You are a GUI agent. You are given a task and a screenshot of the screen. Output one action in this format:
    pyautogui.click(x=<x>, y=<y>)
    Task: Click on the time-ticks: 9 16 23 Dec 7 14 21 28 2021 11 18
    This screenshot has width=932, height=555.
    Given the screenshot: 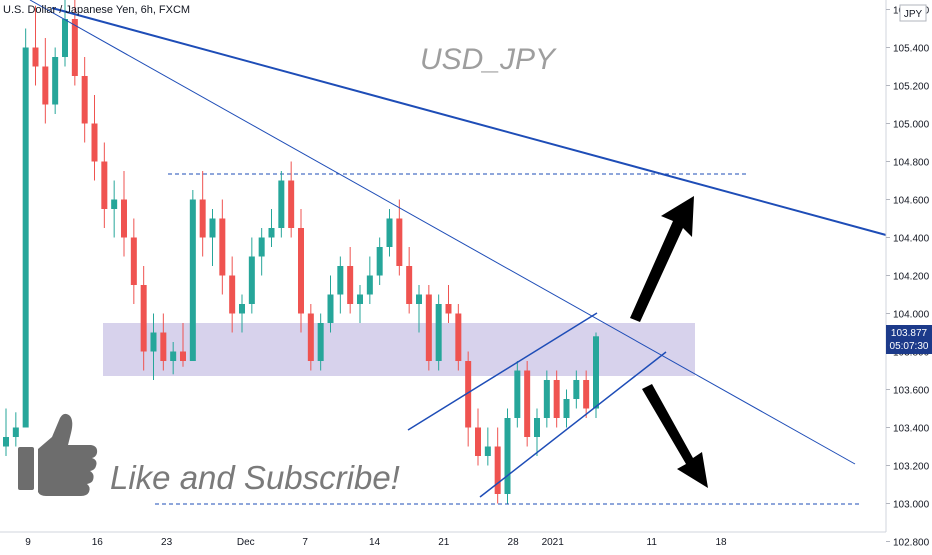 What is the action you would take?
    pyautogui.click(x=376, y=542)
    